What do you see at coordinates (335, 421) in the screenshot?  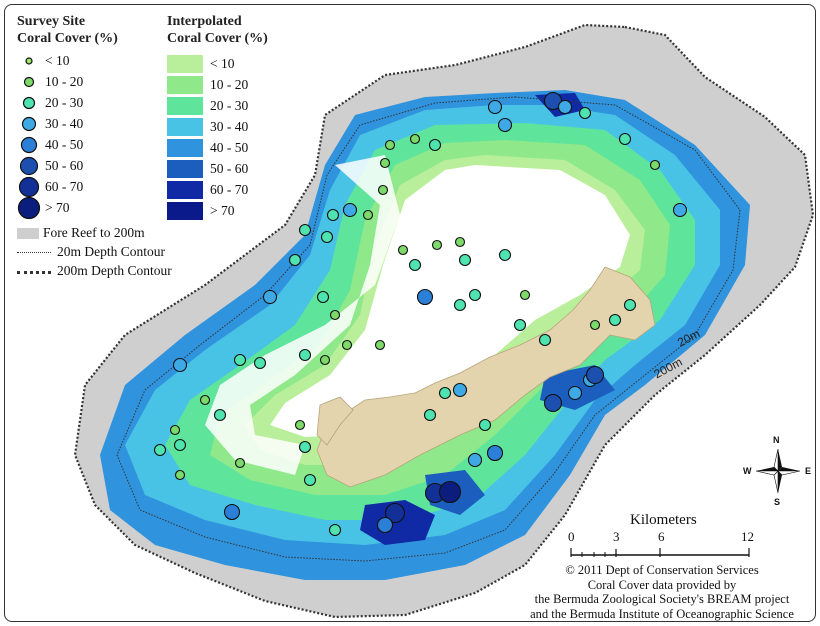 I see `land-west-end` at bounding box center [335, 421].